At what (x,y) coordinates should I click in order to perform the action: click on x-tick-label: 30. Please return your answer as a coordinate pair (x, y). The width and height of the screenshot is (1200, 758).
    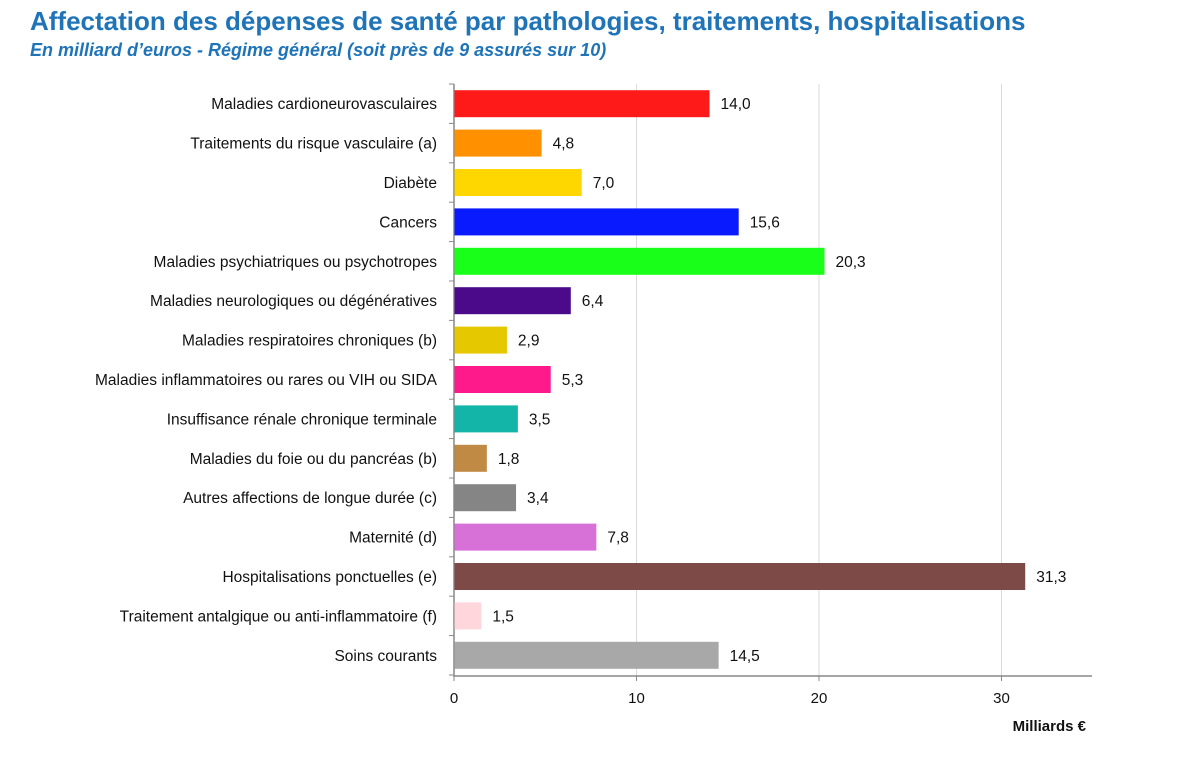
    Looking at the image, I should click on (1001, 698).